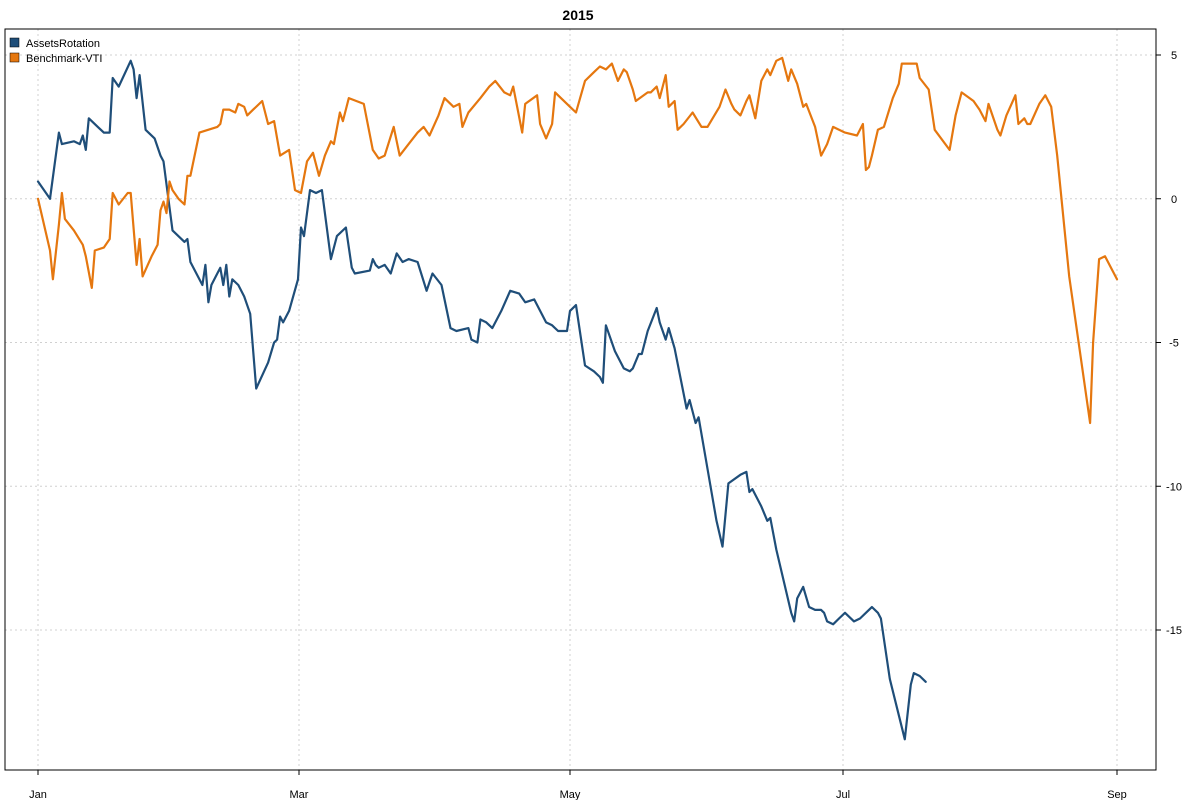 This screenshot has width=1200, height=800. Describe the element at coordinates (299, 794) in the screenshot. I see `x-tick-label: Mar` at that location.